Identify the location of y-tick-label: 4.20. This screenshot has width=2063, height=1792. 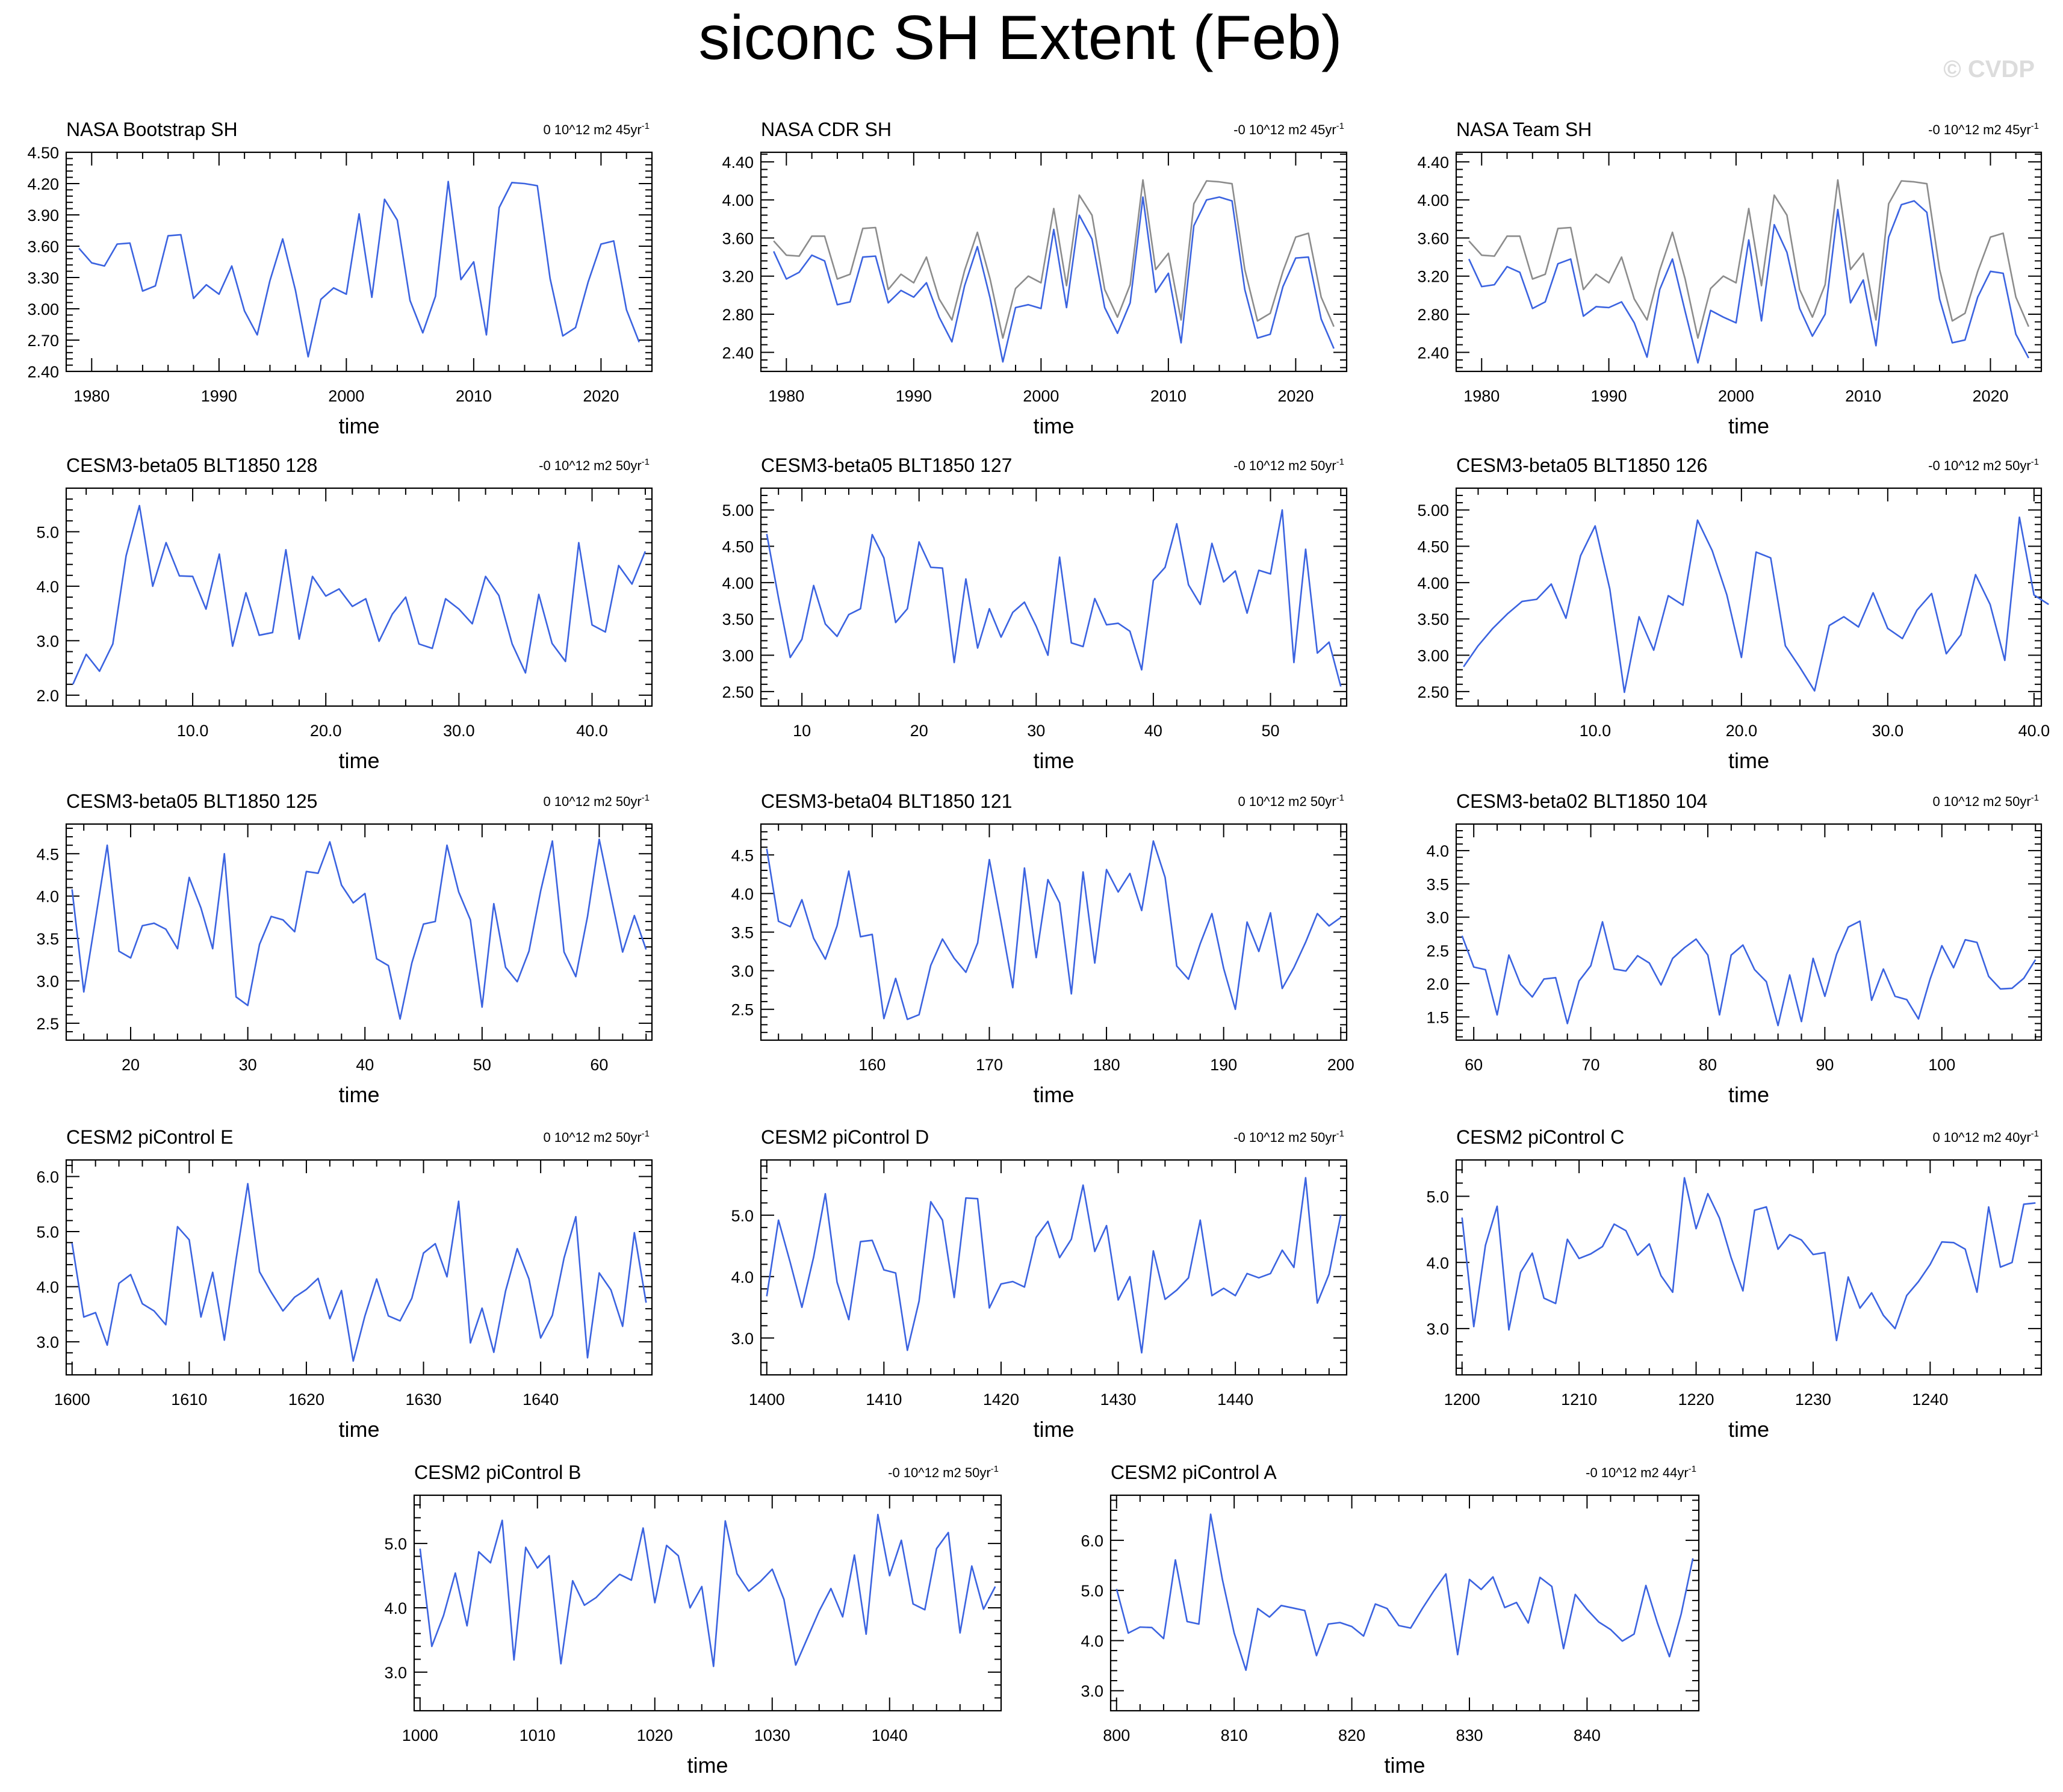
(43, 184).